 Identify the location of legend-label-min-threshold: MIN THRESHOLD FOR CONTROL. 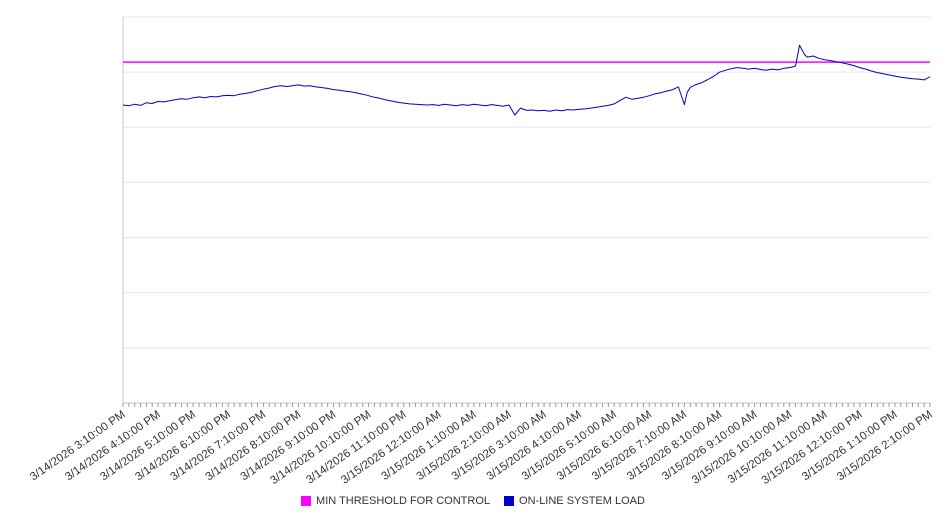
(403, 501).